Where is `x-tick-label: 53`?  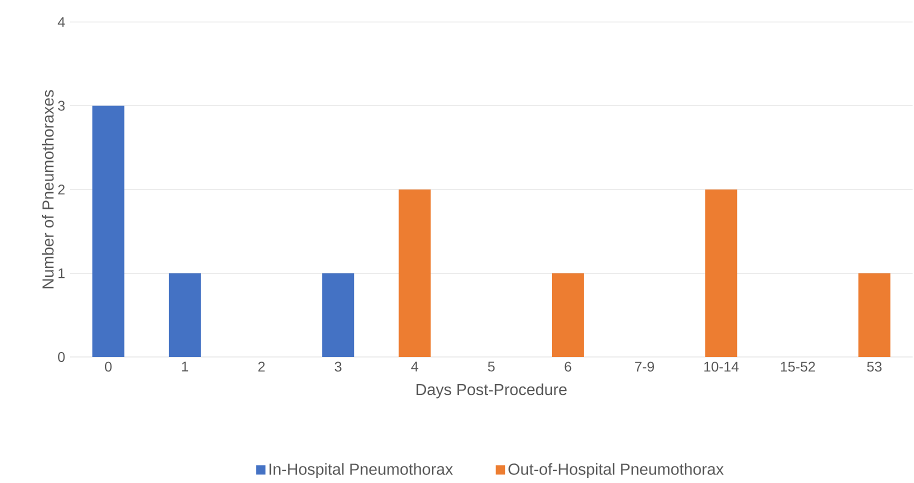
x-tick-label: 53 is located at coordinates (874, 367).